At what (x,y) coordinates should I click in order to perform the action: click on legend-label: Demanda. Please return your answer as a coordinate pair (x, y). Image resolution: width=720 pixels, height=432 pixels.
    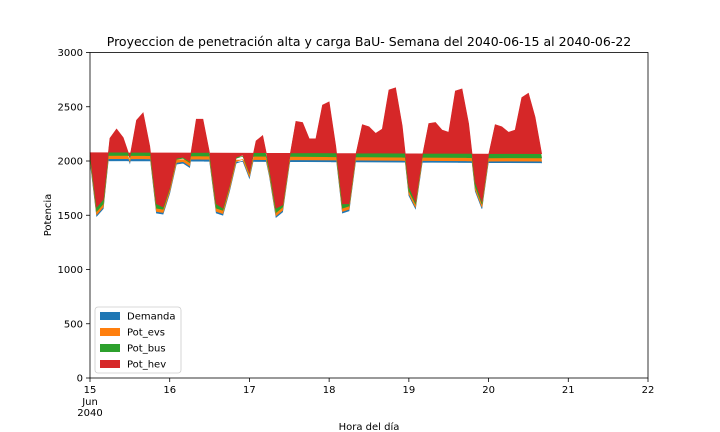
    Looking at the image, I should click on (151, 317).